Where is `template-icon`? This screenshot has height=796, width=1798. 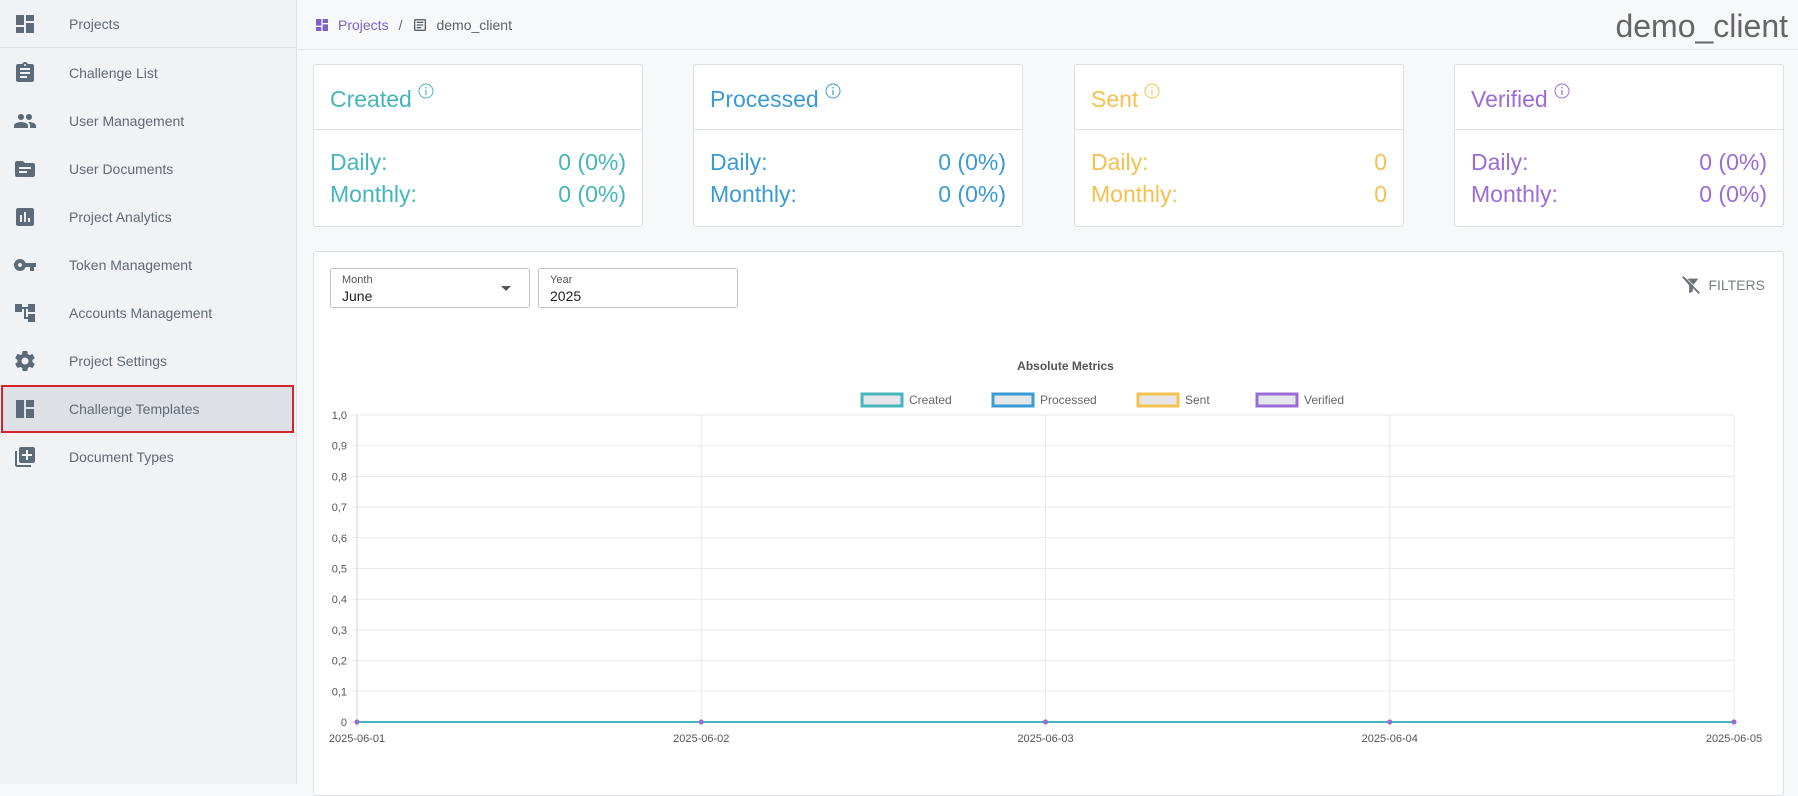
template-icon is located at coordinates (25, 409).